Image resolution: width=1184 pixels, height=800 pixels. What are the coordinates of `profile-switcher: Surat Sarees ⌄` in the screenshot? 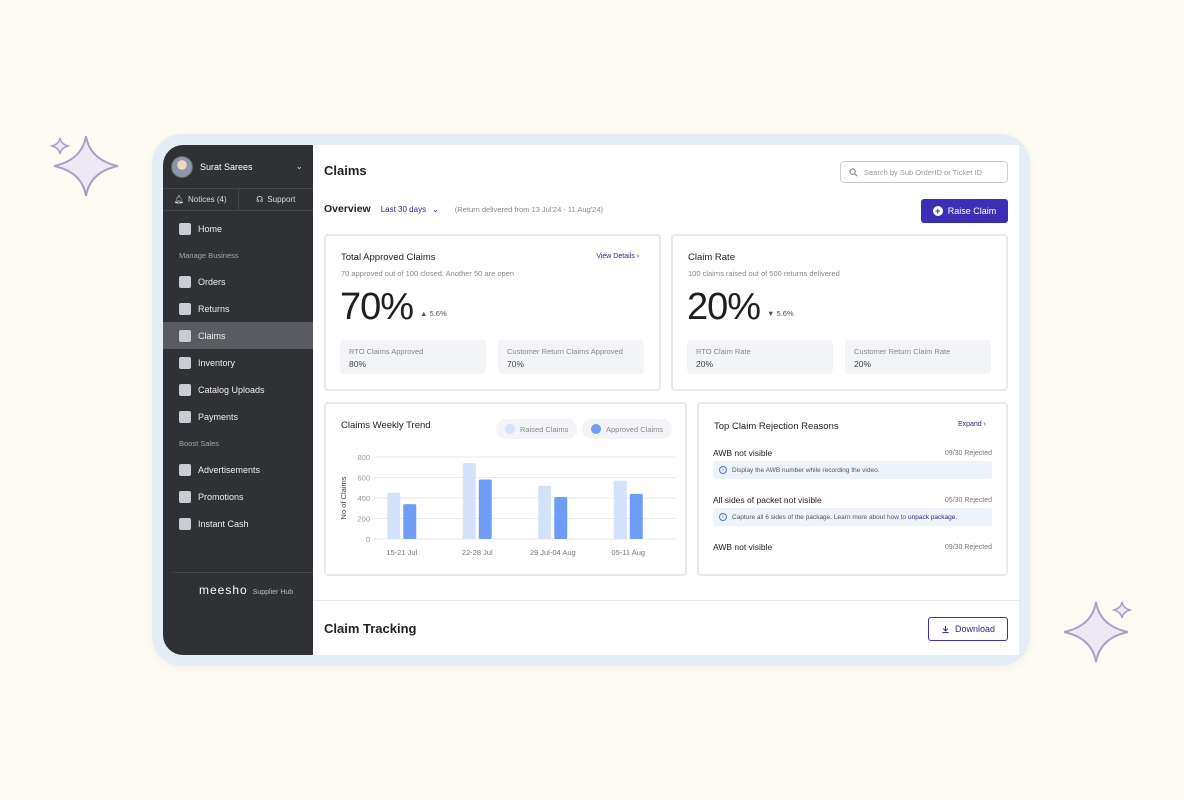 It's located at (238, 167).